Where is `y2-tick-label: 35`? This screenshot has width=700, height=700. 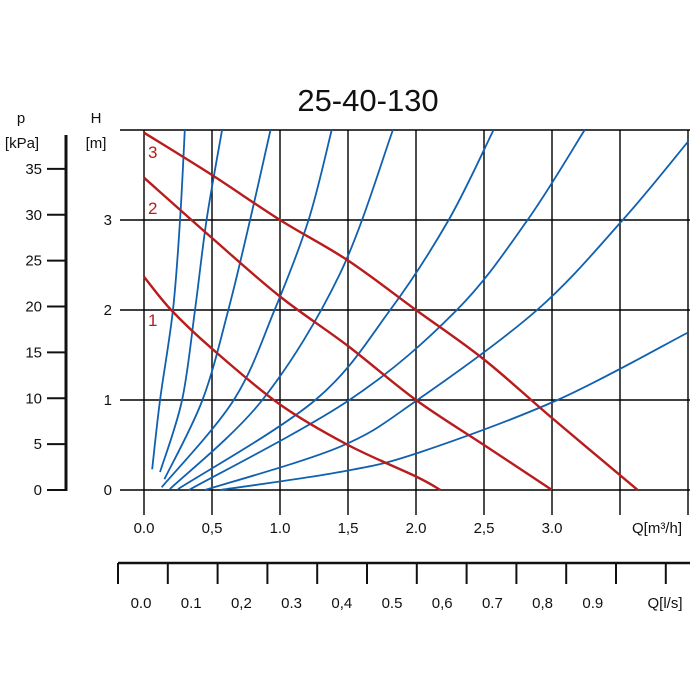 y2-tick-label: 35 is located at coordinates (33, 169).